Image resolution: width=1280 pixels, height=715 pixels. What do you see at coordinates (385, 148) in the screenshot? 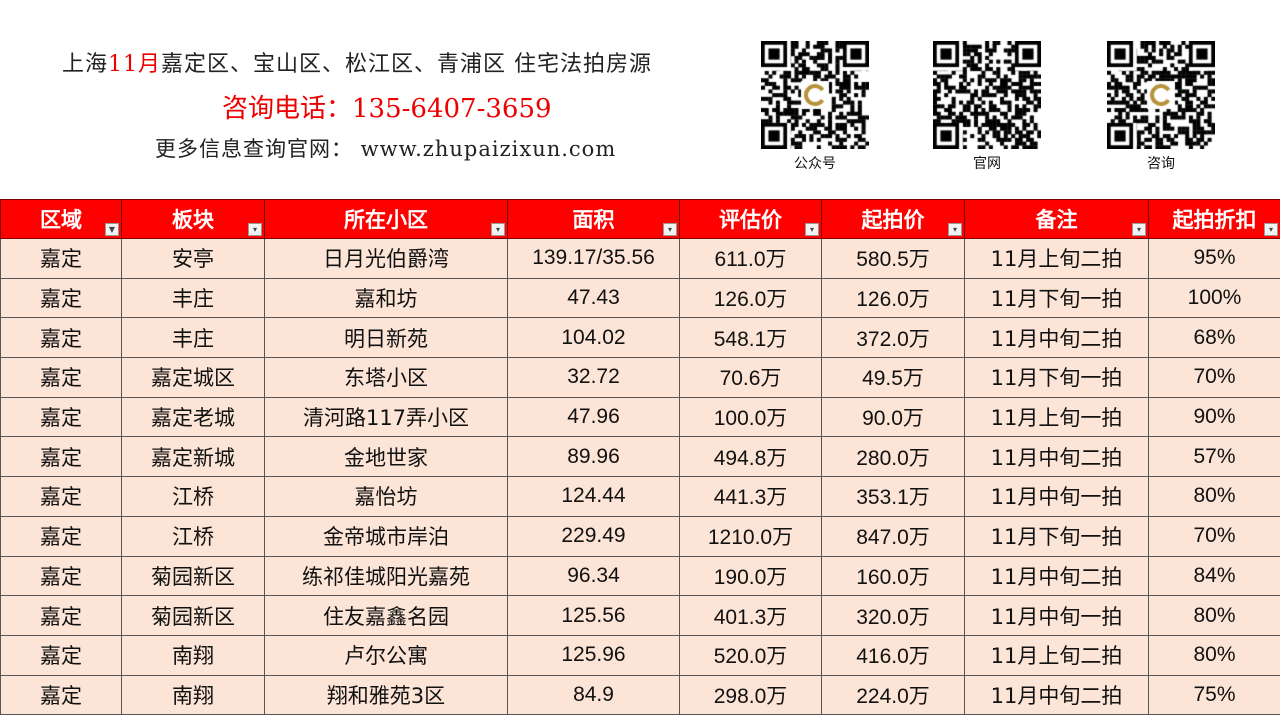
I see `website-line: 更多信息查询官网： www.zhupaizixun.com` at bounding box center [385, 148].